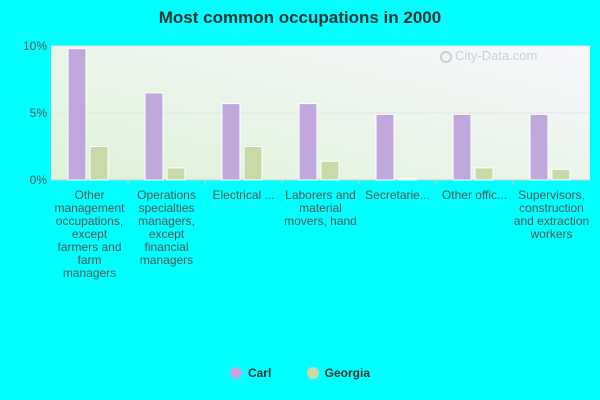 The image size is (600, 400). I want to click on watermark: City-Data.com, so click(488, 55).